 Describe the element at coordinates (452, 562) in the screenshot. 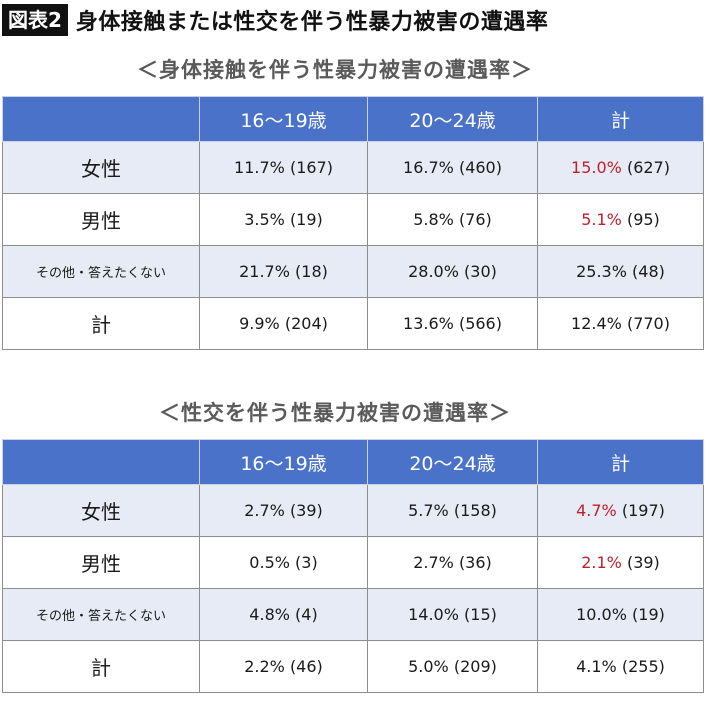

I see `cell-value: 2.7% (36)` at that location.